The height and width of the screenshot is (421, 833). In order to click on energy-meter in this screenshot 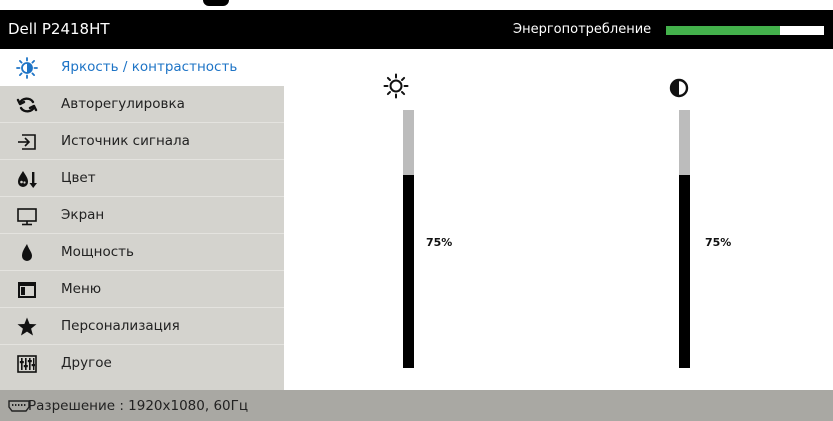, I will do `click(745, 30)`.